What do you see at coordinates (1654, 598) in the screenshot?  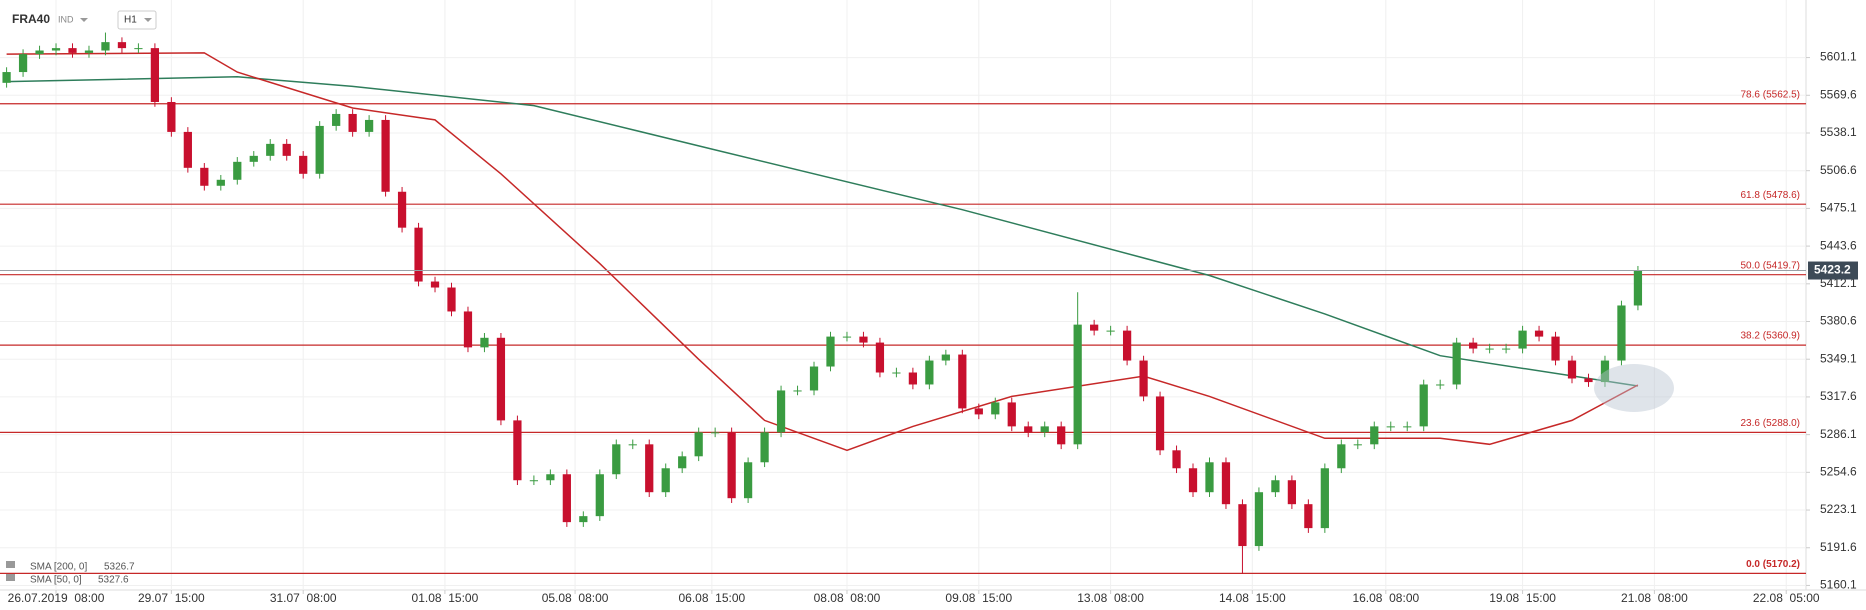 I see `x-tick-label: 21.08 08:00` at bounding box center [1654, 598].